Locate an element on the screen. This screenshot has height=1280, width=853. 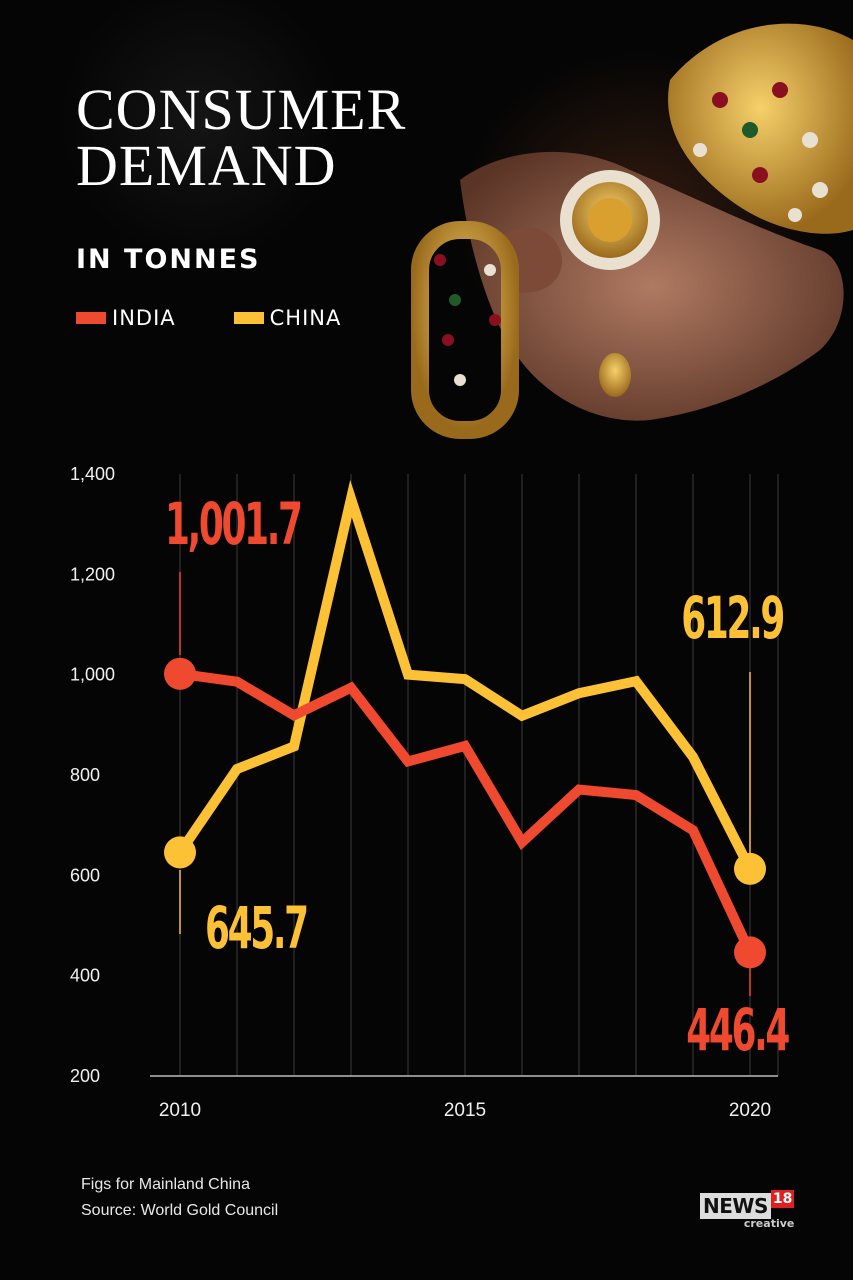
y-tick-label: 600 is located at coordinates (85, 875).